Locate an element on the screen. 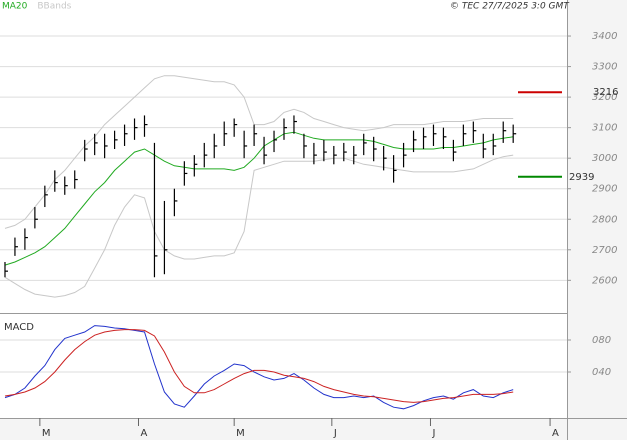 The width and height of the screenshot is (627, 440). x-axis-strip is located at coordinates (283, 429).